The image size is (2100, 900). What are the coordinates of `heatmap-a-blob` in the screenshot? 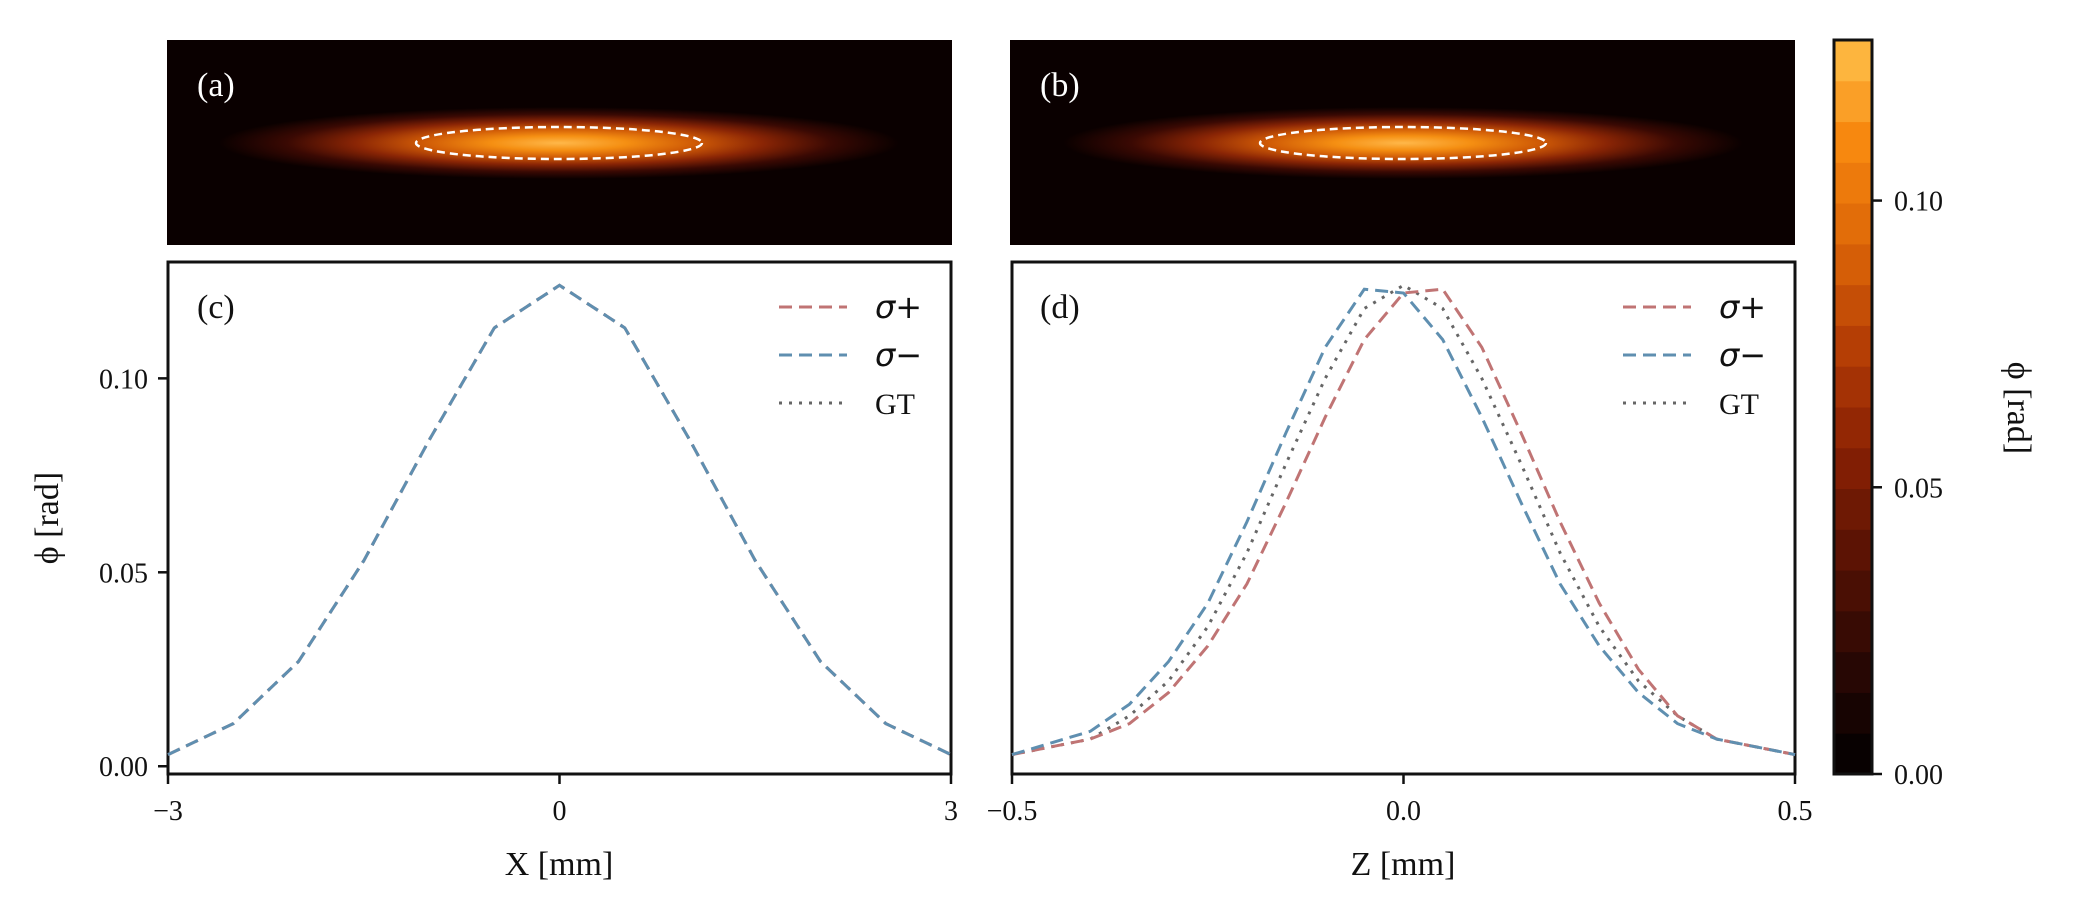 It's located at (559, 143).